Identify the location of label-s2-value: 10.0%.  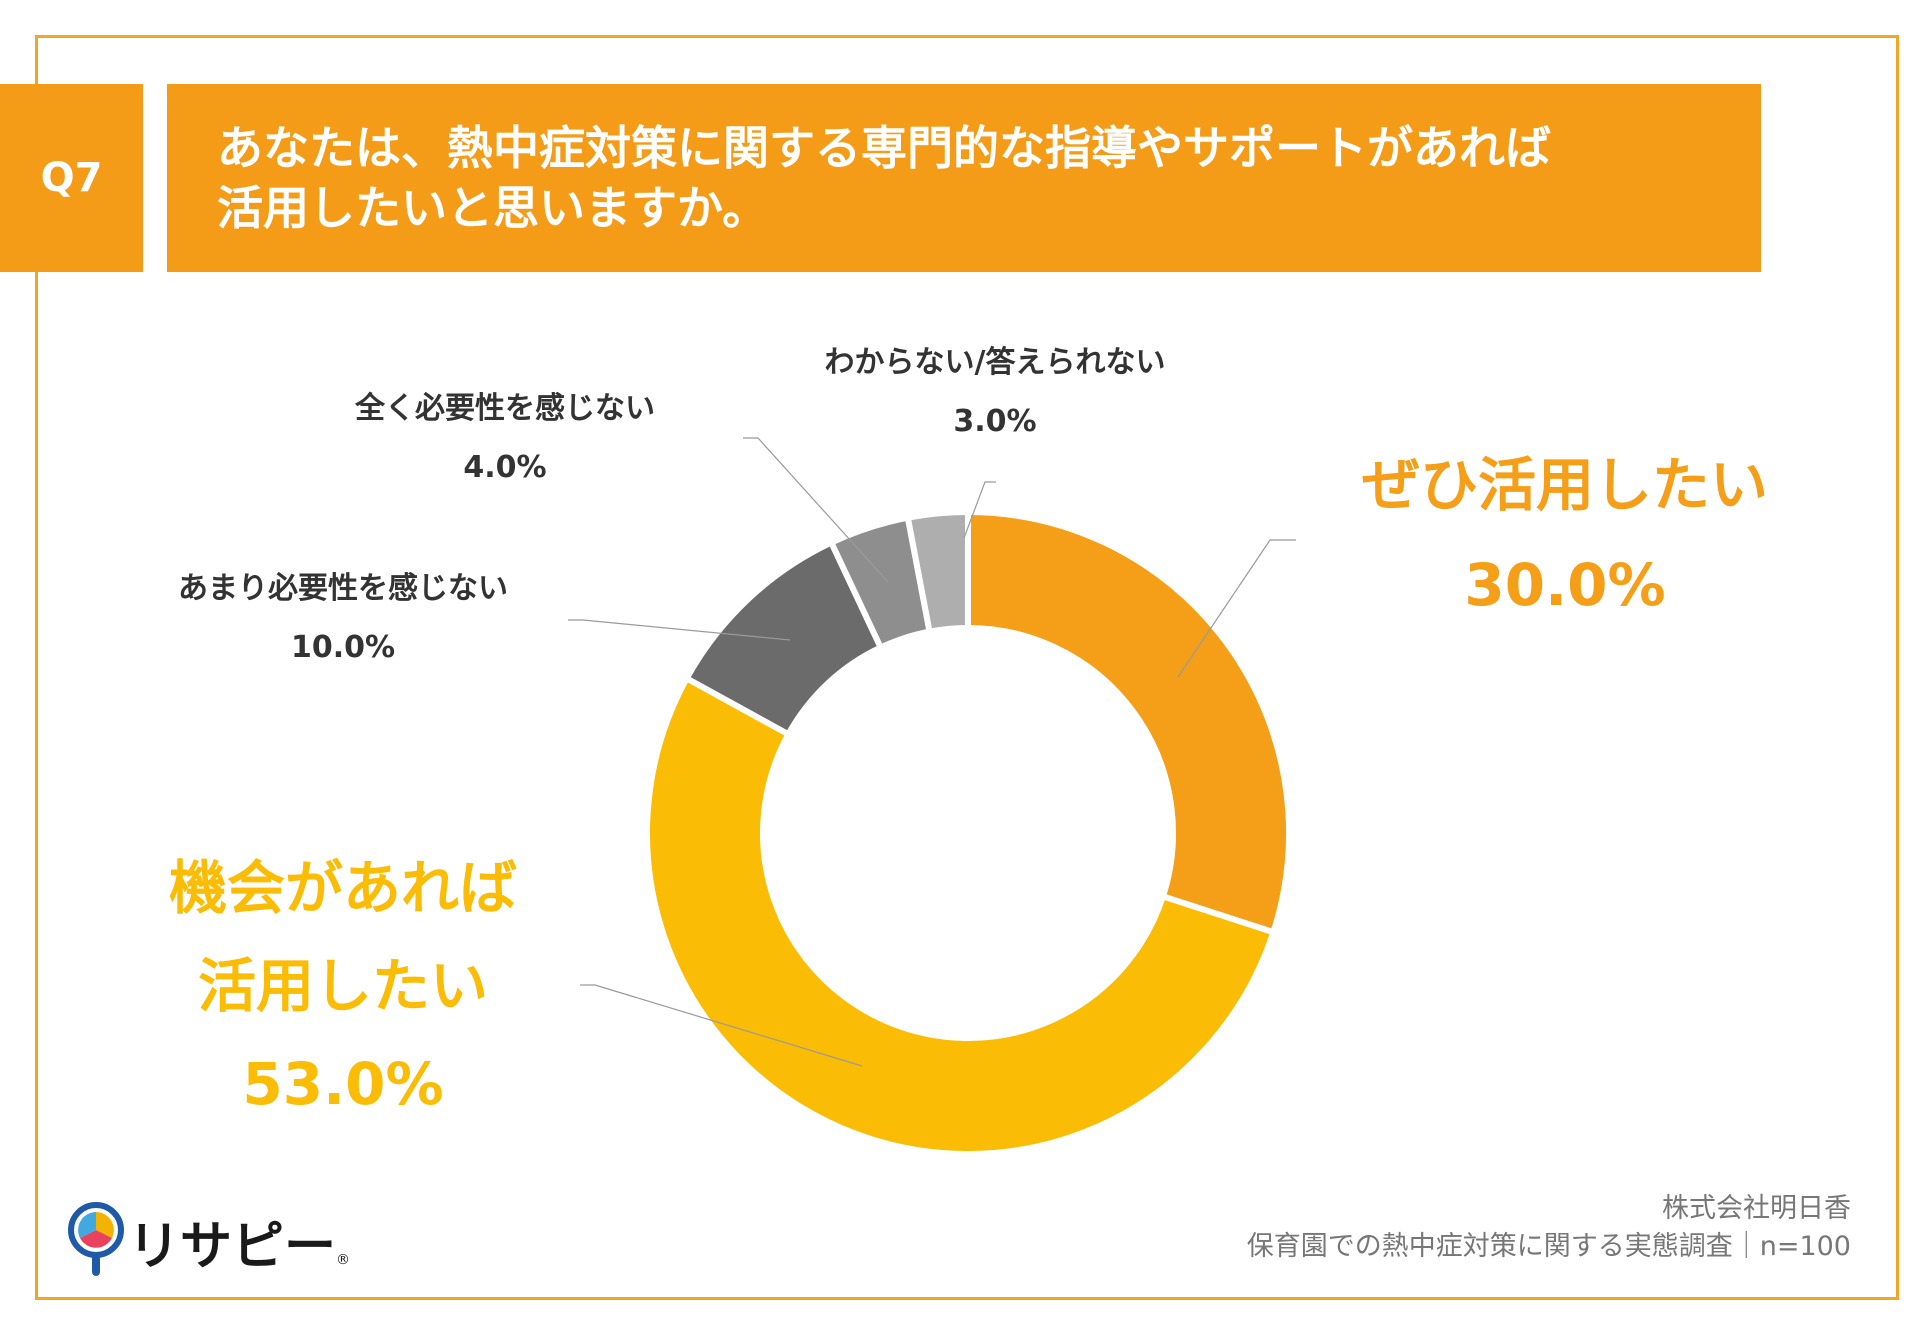
(343, 647).